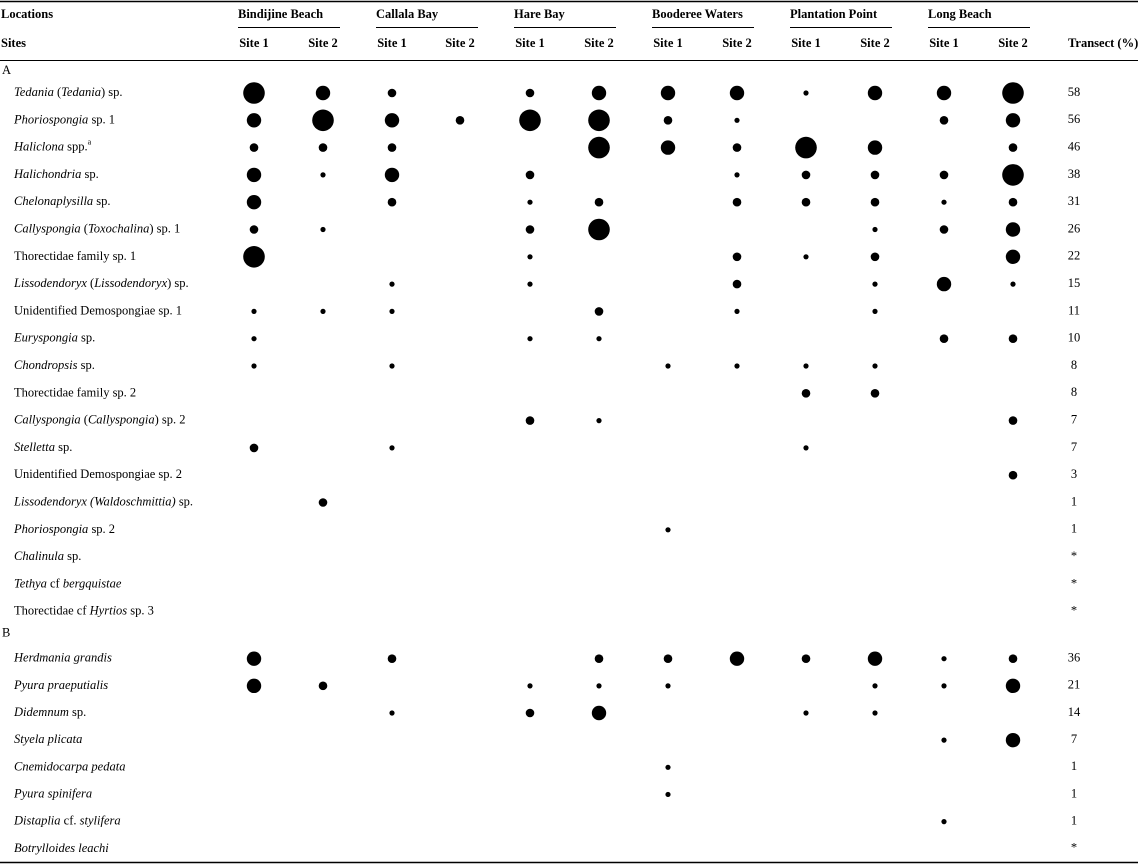  What do you see at coordinates (94, 501) in the screenshot?
I see `name-part: Lissodendoryx (Waldoschmittia)` at bounding box center [94, 501].